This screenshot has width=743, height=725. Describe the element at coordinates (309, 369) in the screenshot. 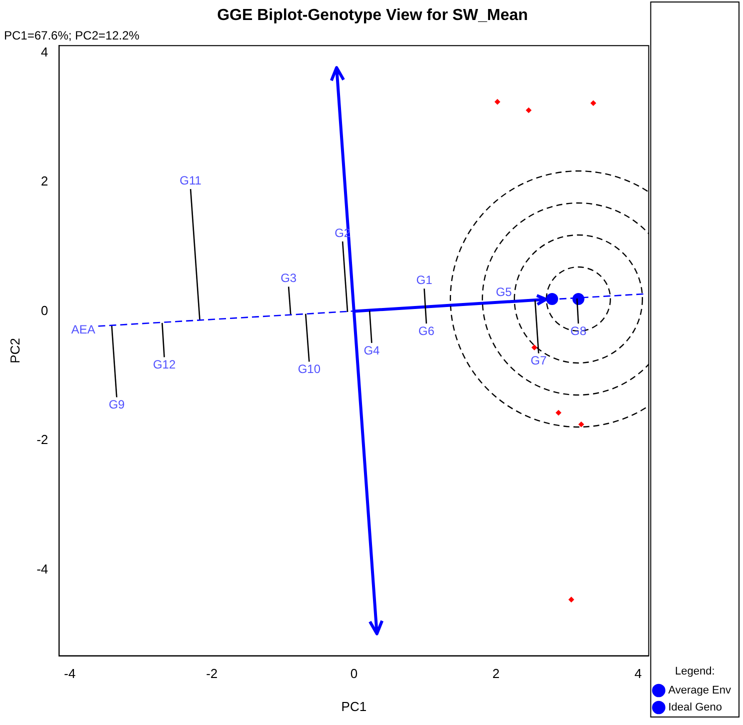

I see `annotation: G10` at that location.